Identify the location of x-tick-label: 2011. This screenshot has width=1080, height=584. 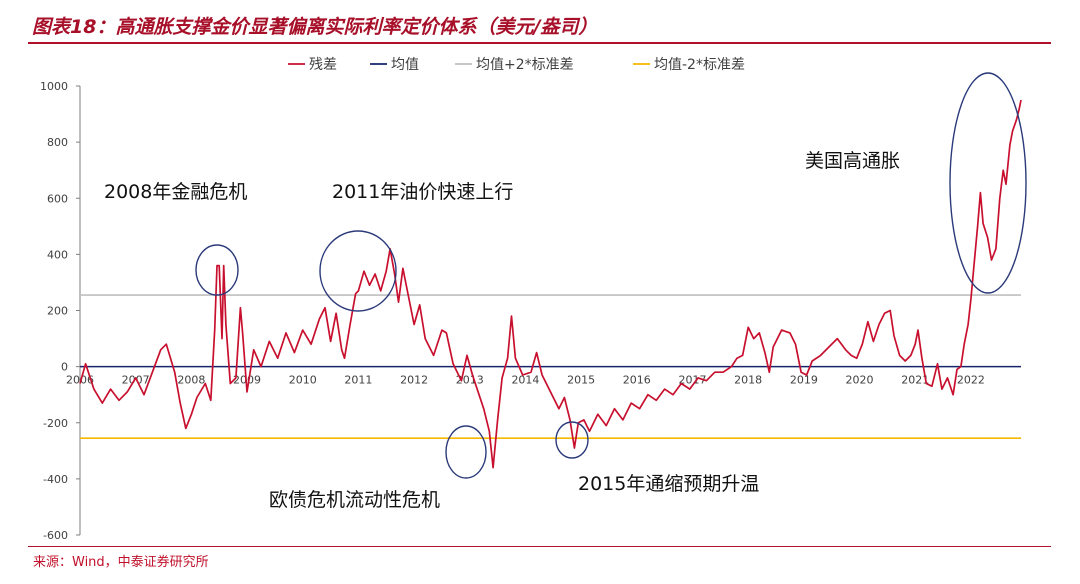
(358, 380).